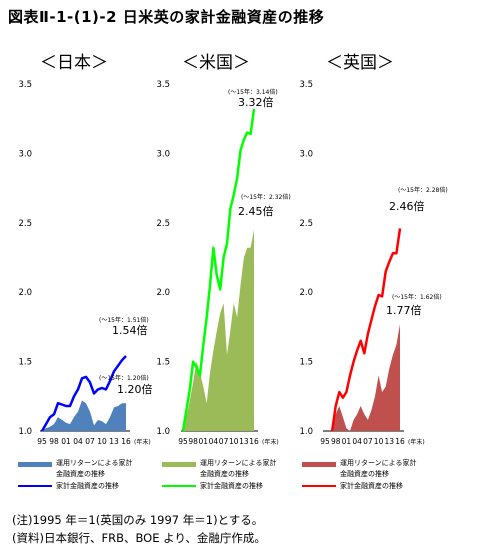 The image size is (492, 556). I want to click on series-area-uk, so click(366, 377).